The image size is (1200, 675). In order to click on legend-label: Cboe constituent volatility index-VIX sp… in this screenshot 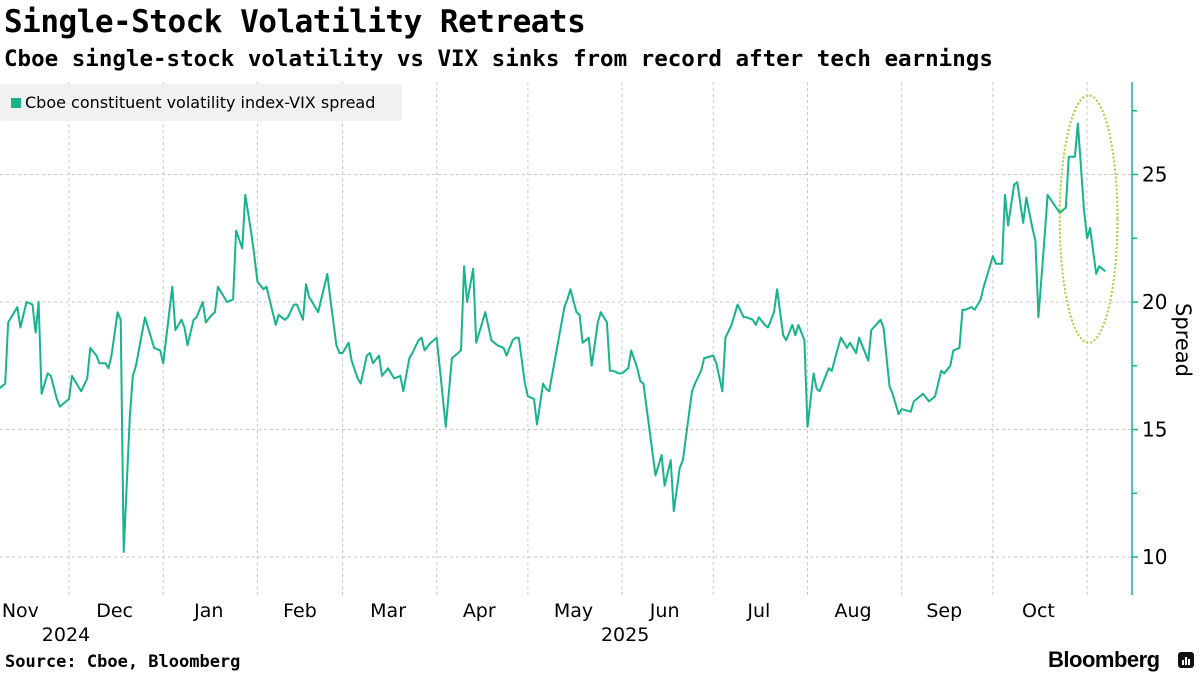, I will do `click(200, 102)`.